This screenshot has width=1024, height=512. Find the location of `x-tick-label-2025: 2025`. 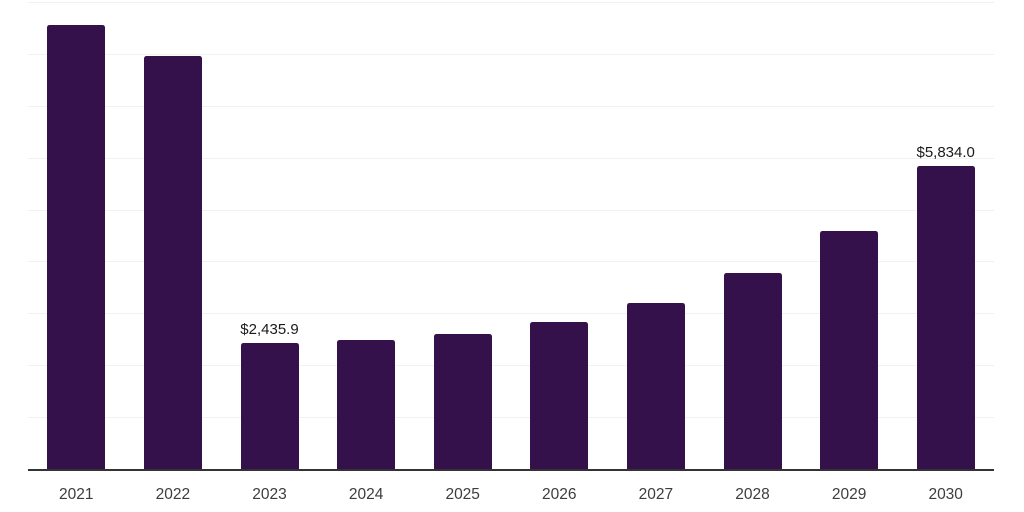

x-tick-label-2025: 2025 is located at coordinates (462, 494).